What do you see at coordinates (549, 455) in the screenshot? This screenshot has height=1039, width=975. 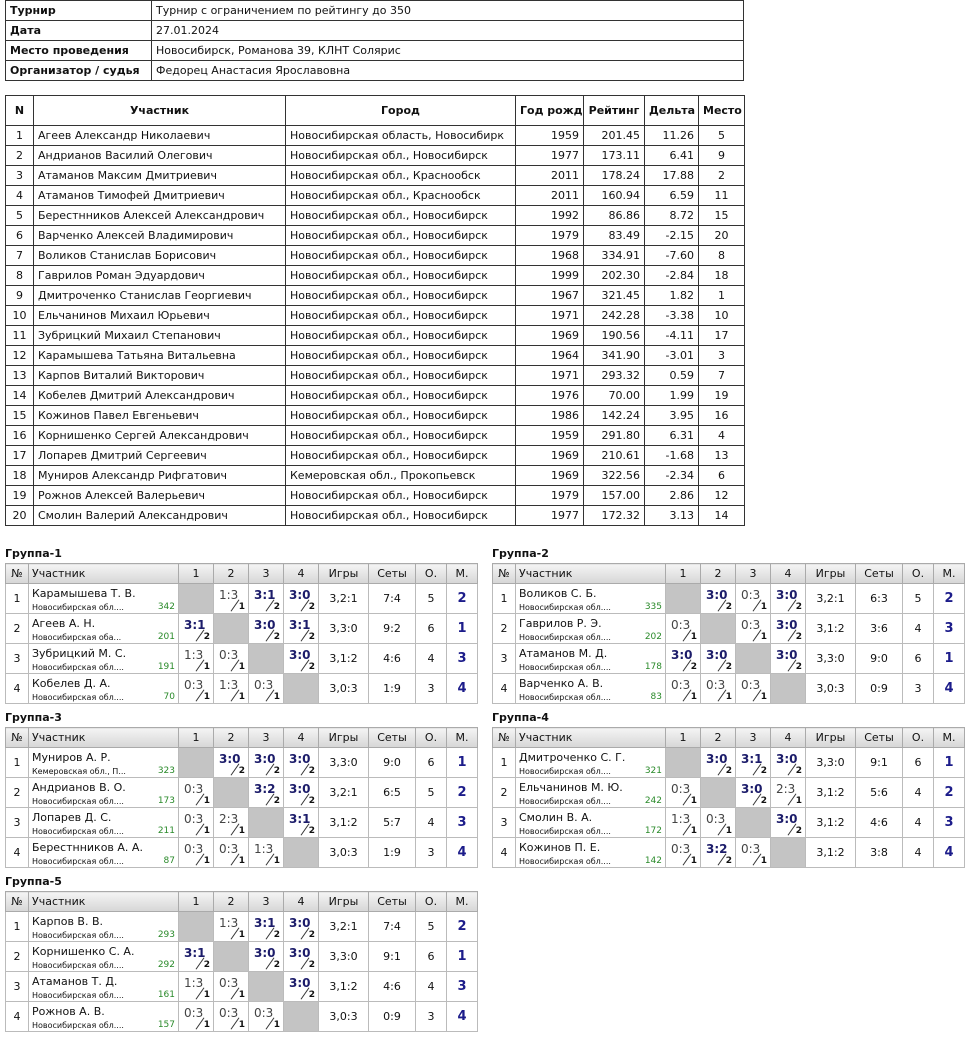 I see `cell: 1969` at bounding box center [549, 455].